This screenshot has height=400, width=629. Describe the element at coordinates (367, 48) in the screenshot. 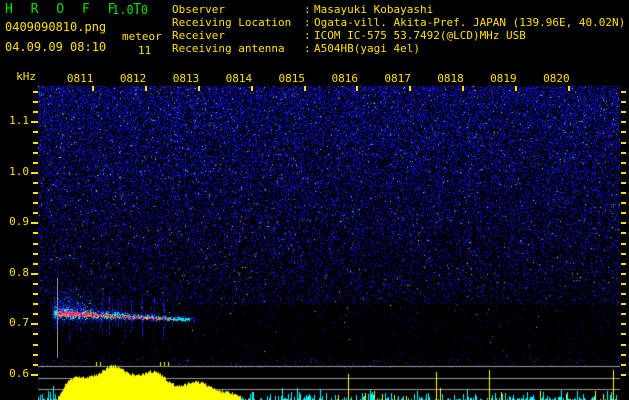

I see `metadata-value: A504HB(yagi 4el)` at that location.